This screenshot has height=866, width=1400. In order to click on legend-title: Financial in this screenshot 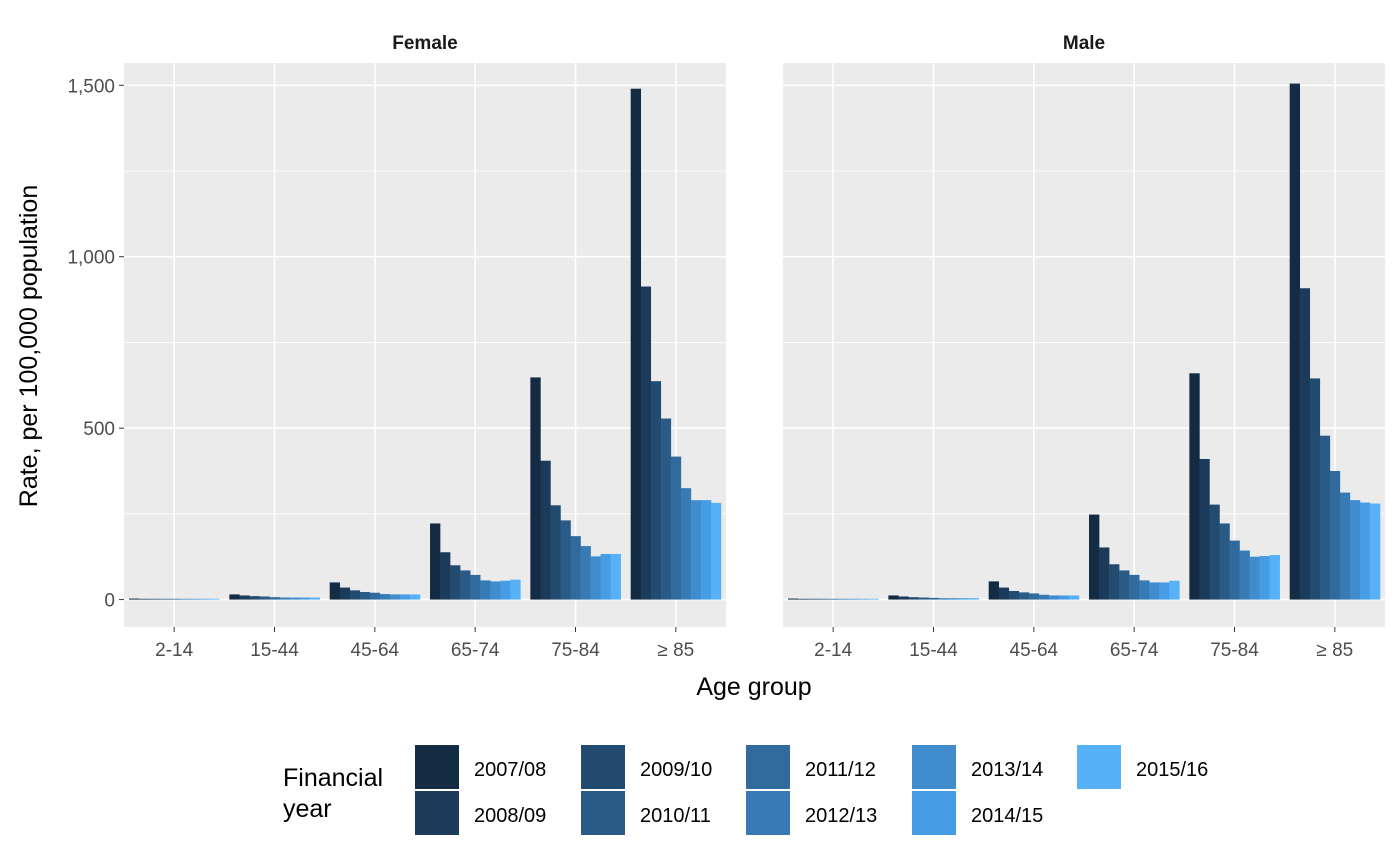, I will do `click(333, 778)`.